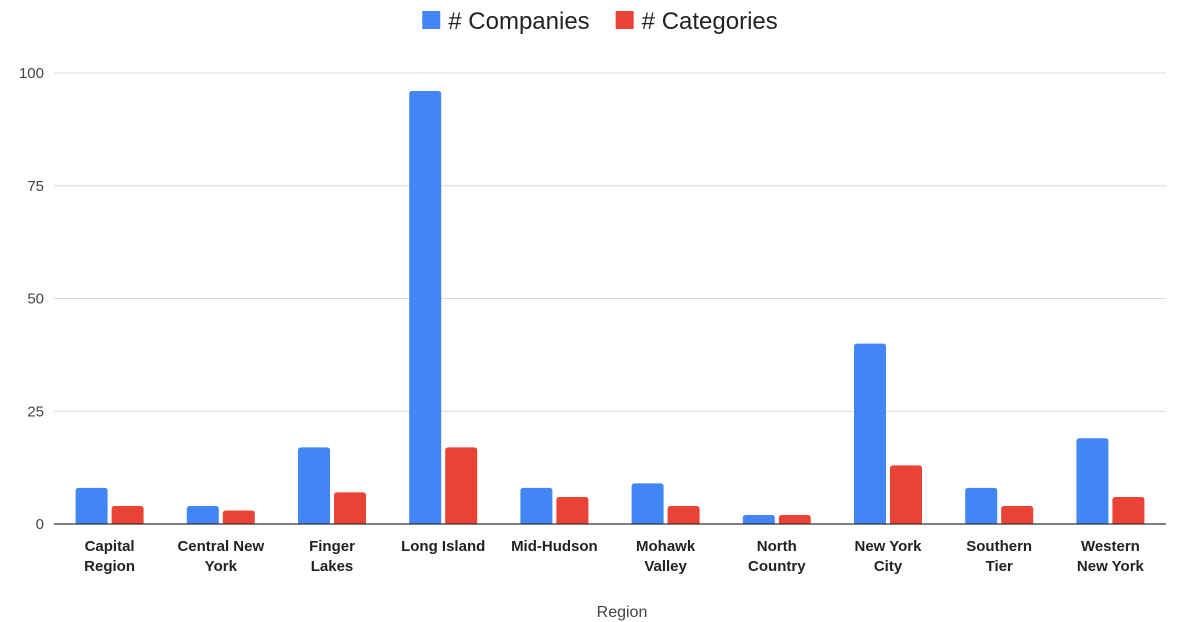 Image resolution: width=1182 pixels, height=622 pixels. Describe the element at coordinates (40, 524) in the screenshot. I see `y-tick-label: 0` at that location.